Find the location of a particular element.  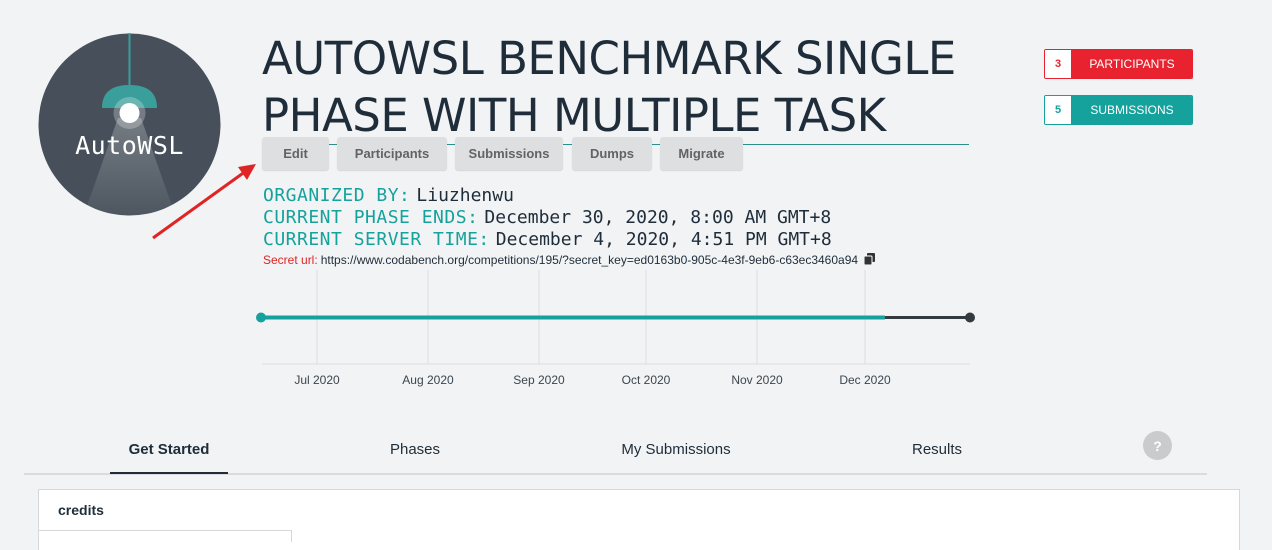

tab-get-started: Get Started is located at coordinates (169, 457).